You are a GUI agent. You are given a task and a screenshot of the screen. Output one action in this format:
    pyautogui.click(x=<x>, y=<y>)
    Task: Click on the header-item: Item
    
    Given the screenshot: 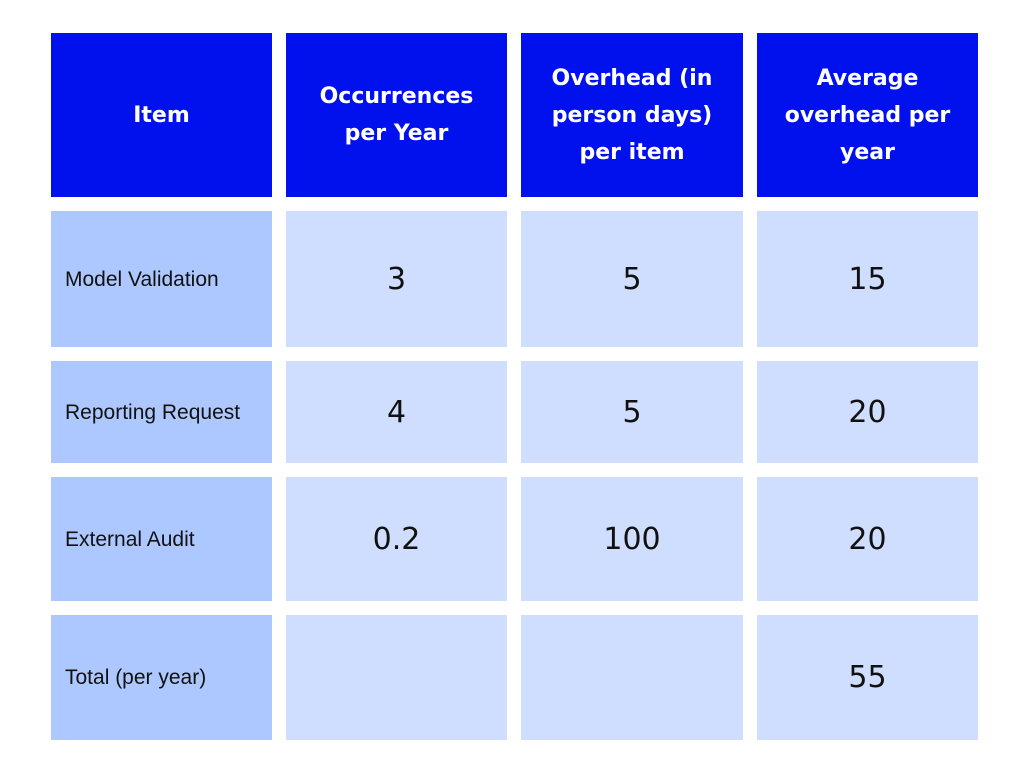 What is the action you would take?
    pyautogui.click(x=161, y=115)
    